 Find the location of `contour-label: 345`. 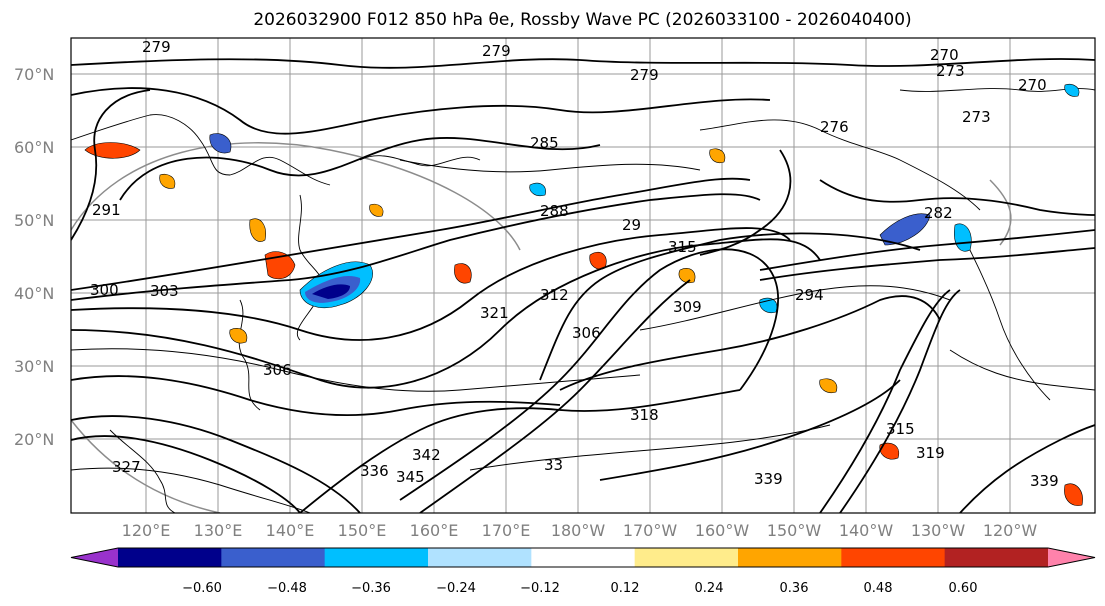

contour-label: 345 is located at coordinates (410, 477).